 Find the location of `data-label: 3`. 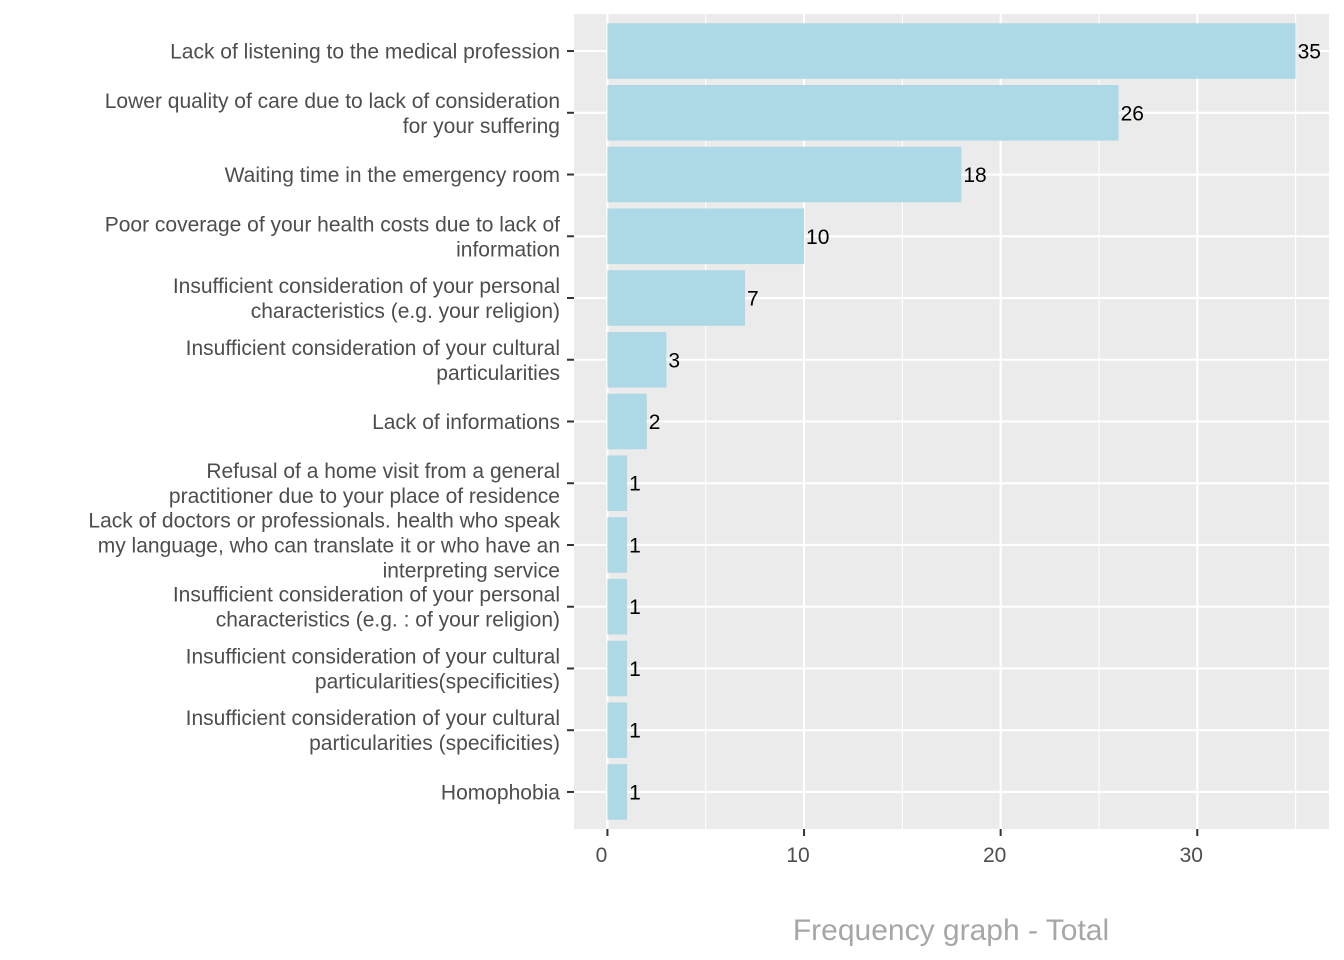

data-label: 3 is located at coordinates (674, 360).